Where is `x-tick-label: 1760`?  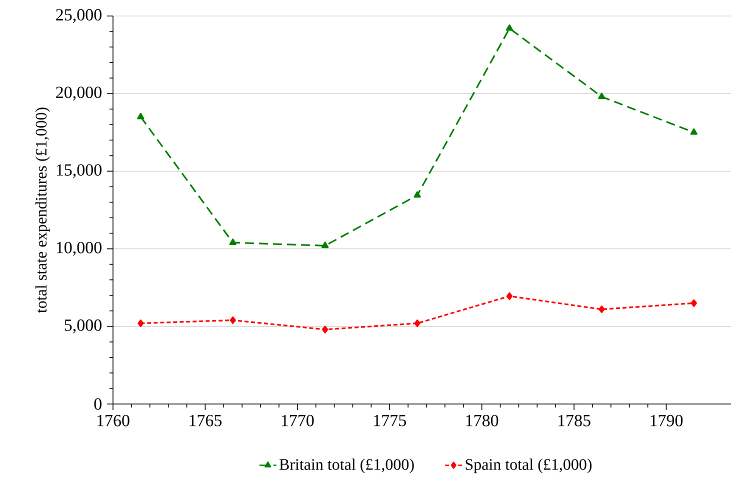 x-tick-label: 1760 is located at coordinates (114, 420).